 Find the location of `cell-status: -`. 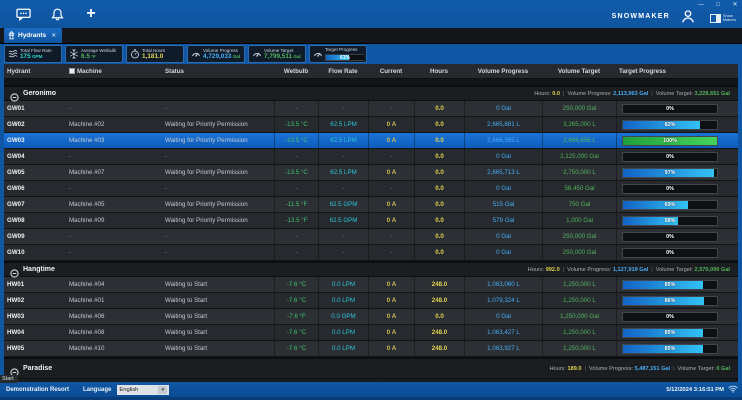

cell-status: - is located at coordinates (166, 236).